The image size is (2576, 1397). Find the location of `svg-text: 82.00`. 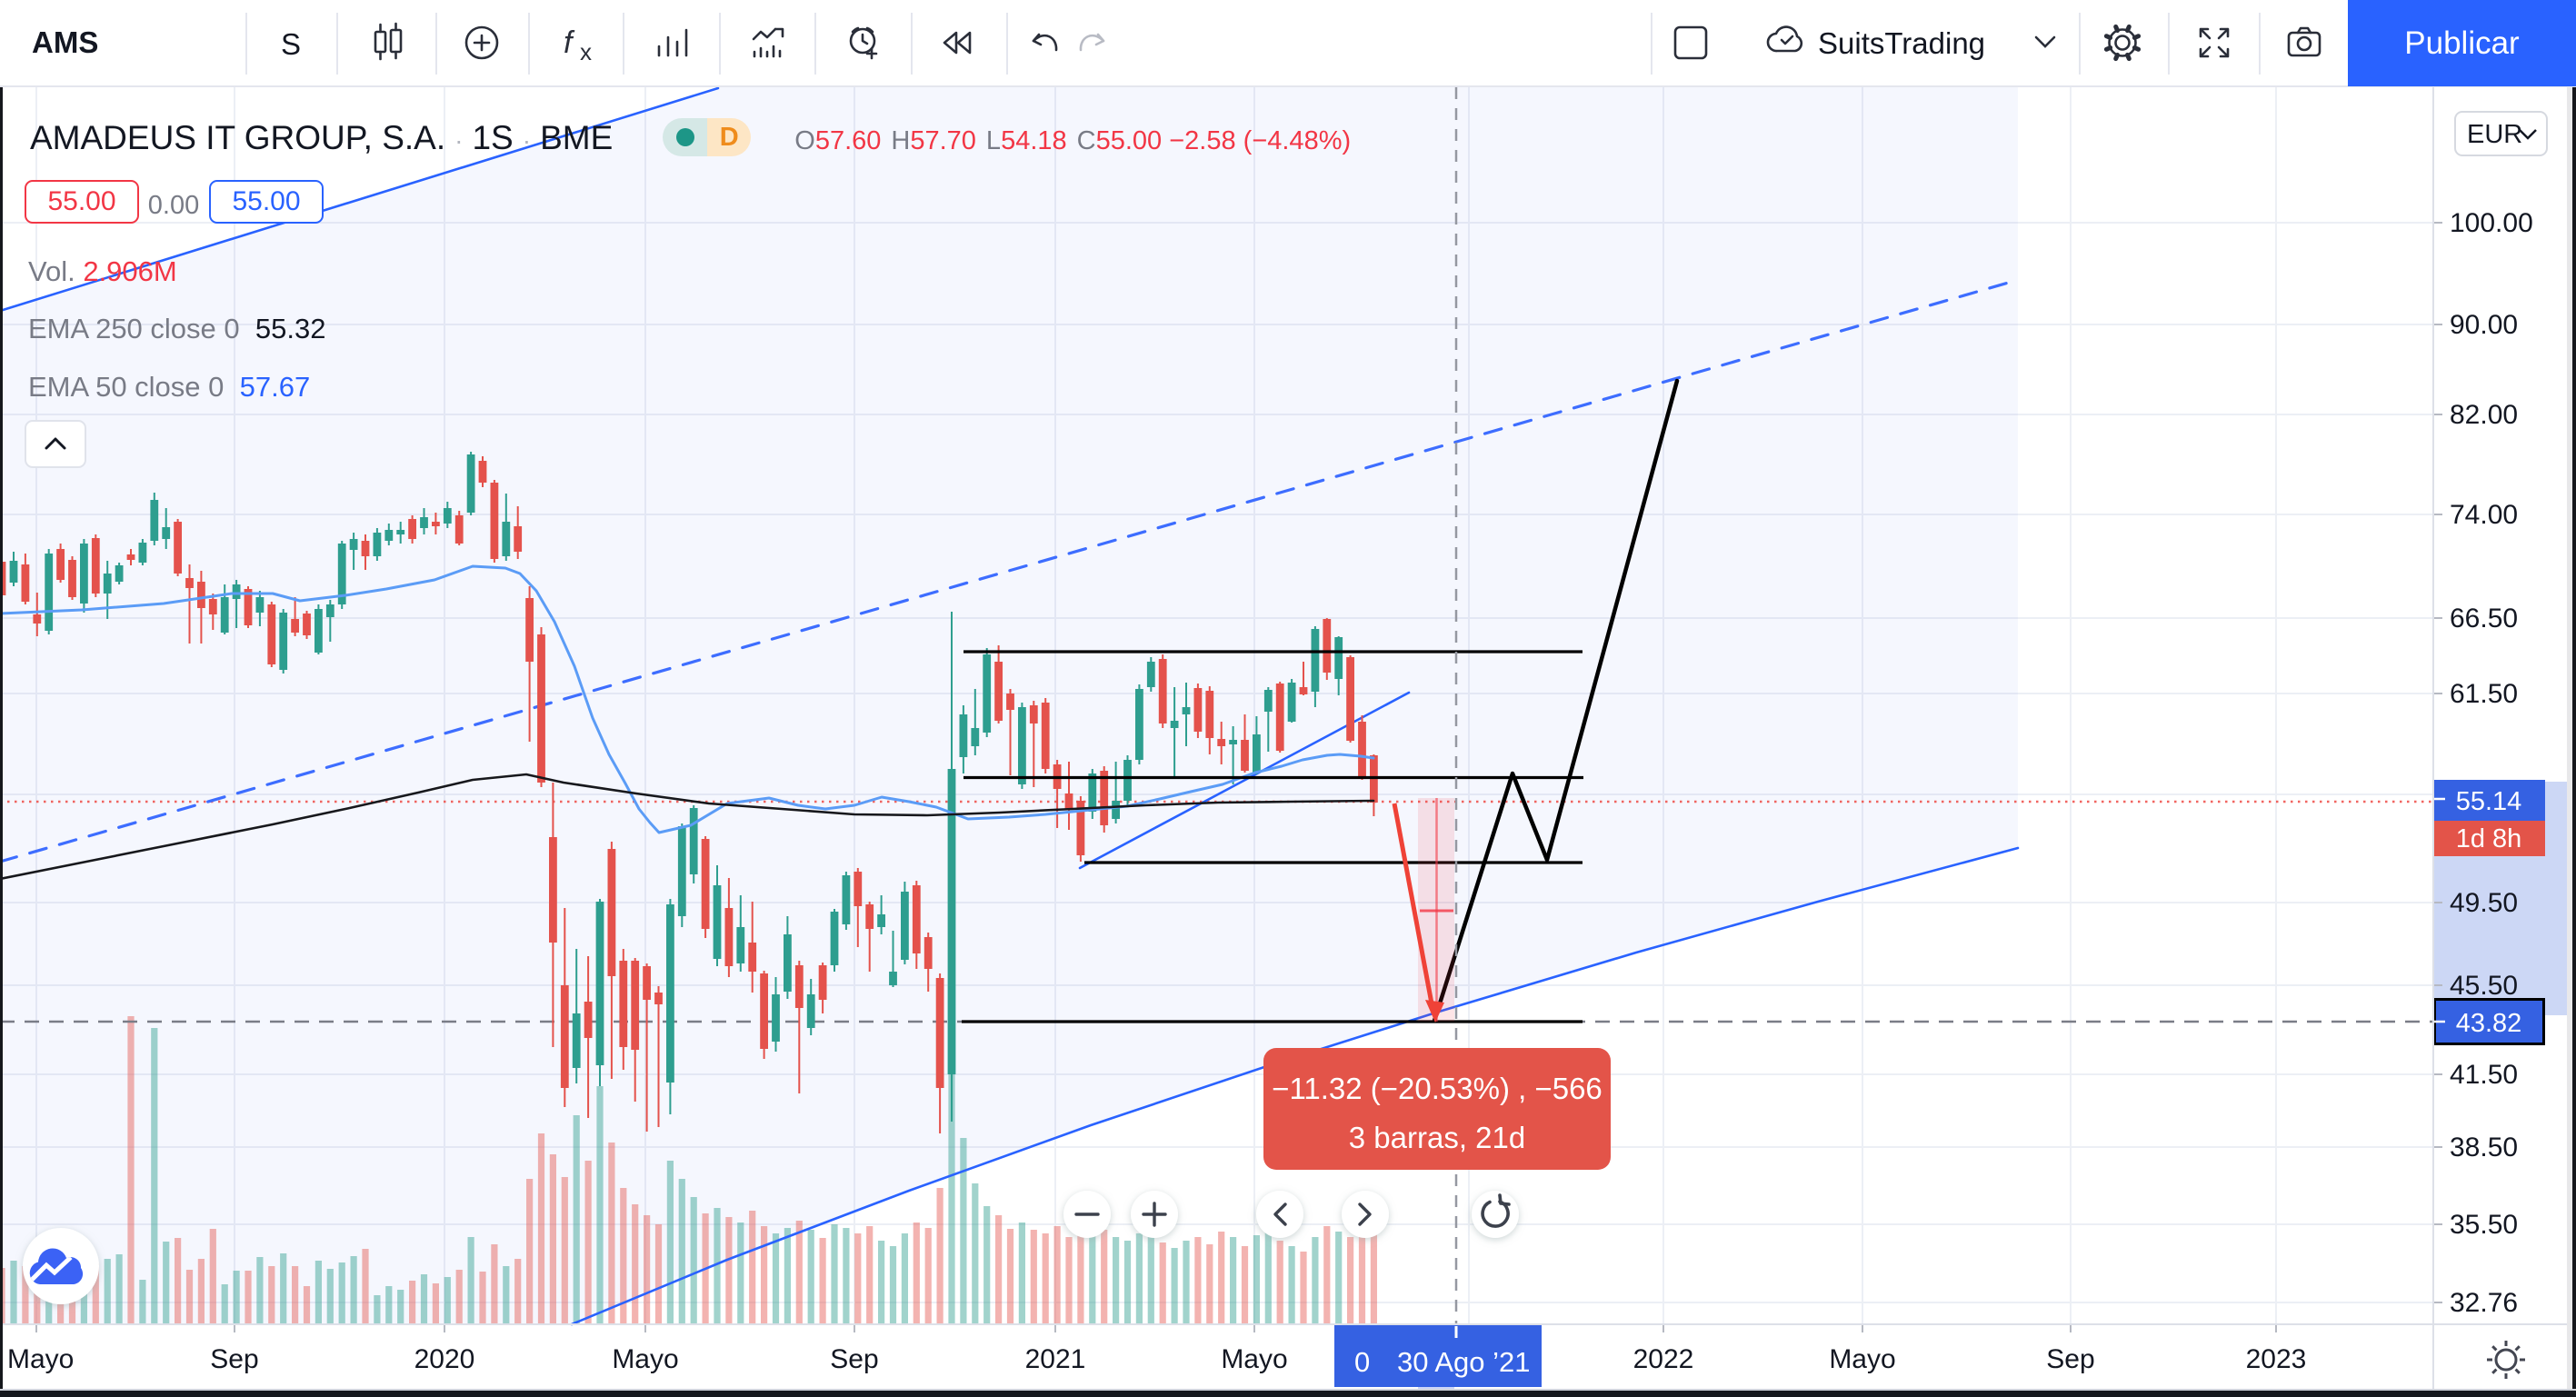

svg-text: 82.00 is located at coordinates (2484, 415).